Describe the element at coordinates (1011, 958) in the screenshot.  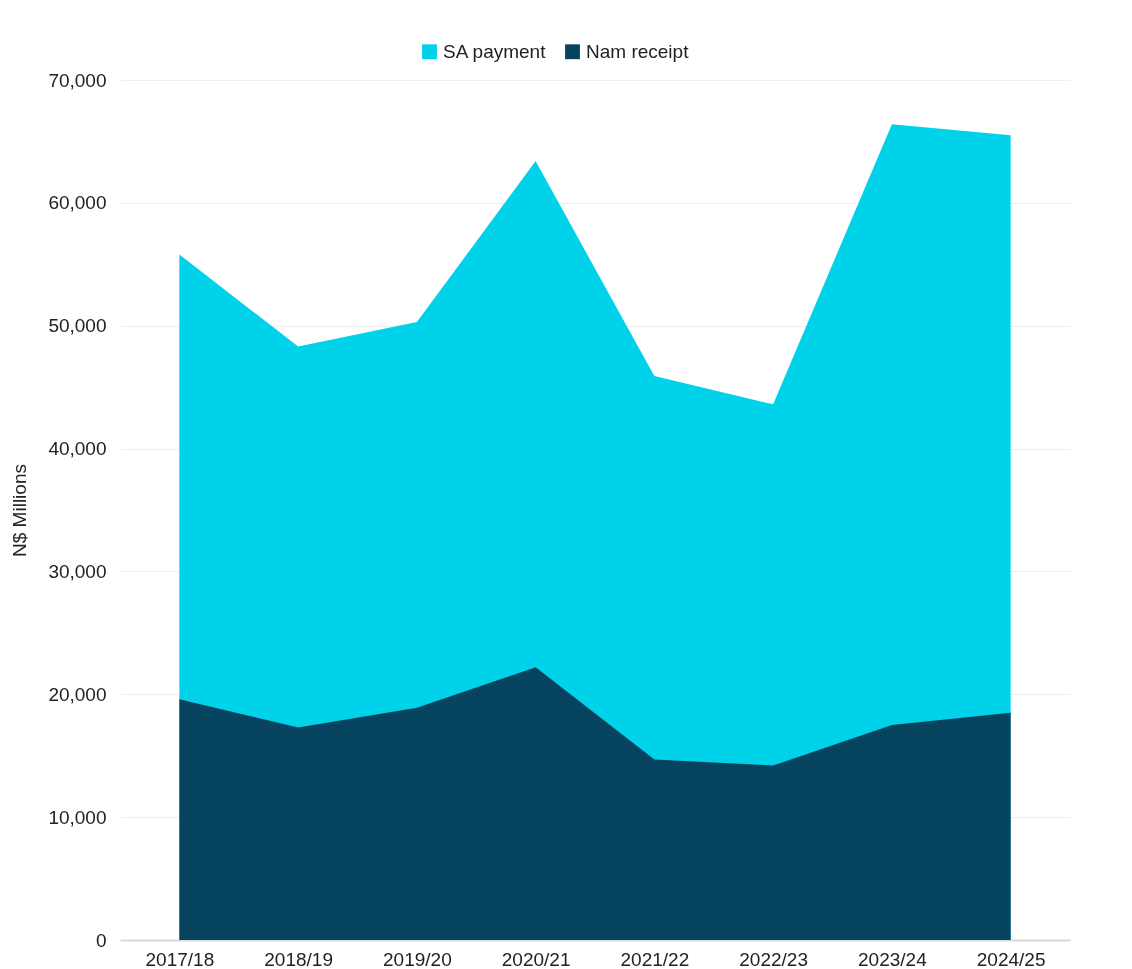
I see `x-tick-label: 2024/25` at that location.